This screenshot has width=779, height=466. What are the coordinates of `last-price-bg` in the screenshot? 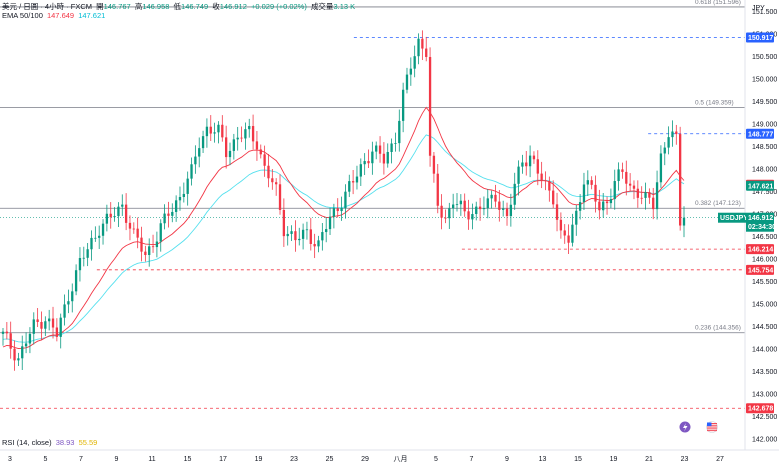 It's located at (760, 222).